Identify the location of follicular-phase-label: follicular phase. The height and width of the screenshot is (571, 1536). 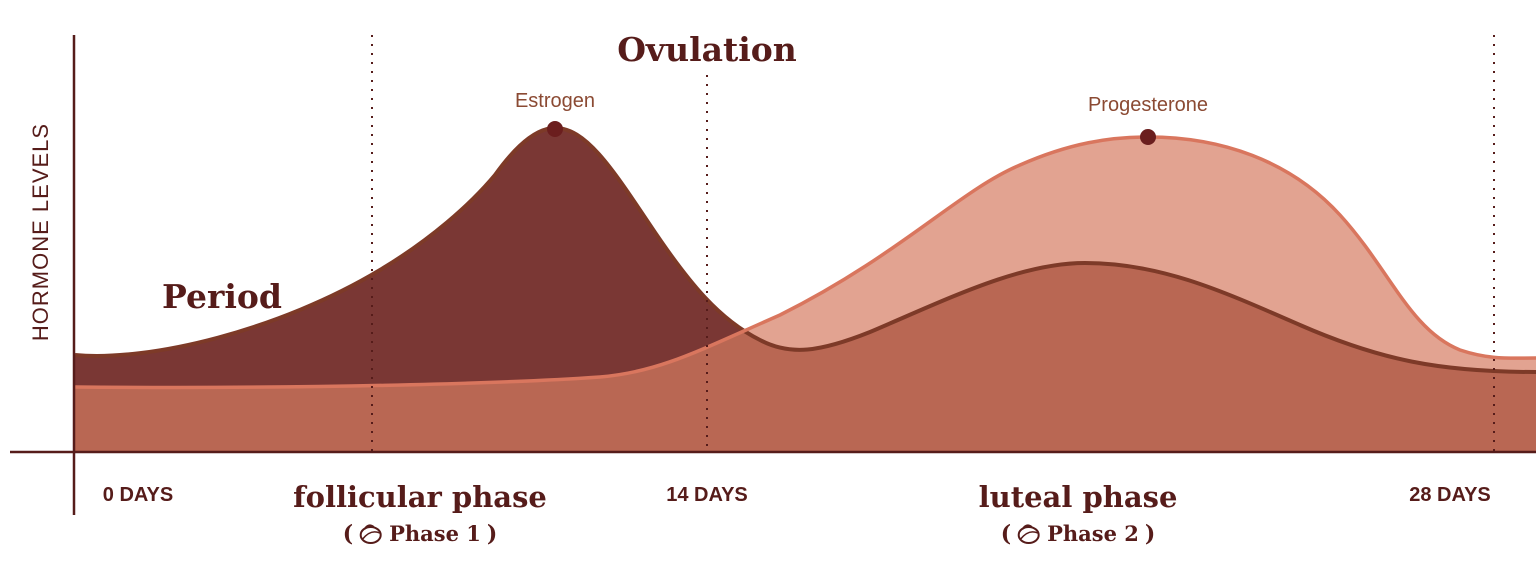
(420, 497).